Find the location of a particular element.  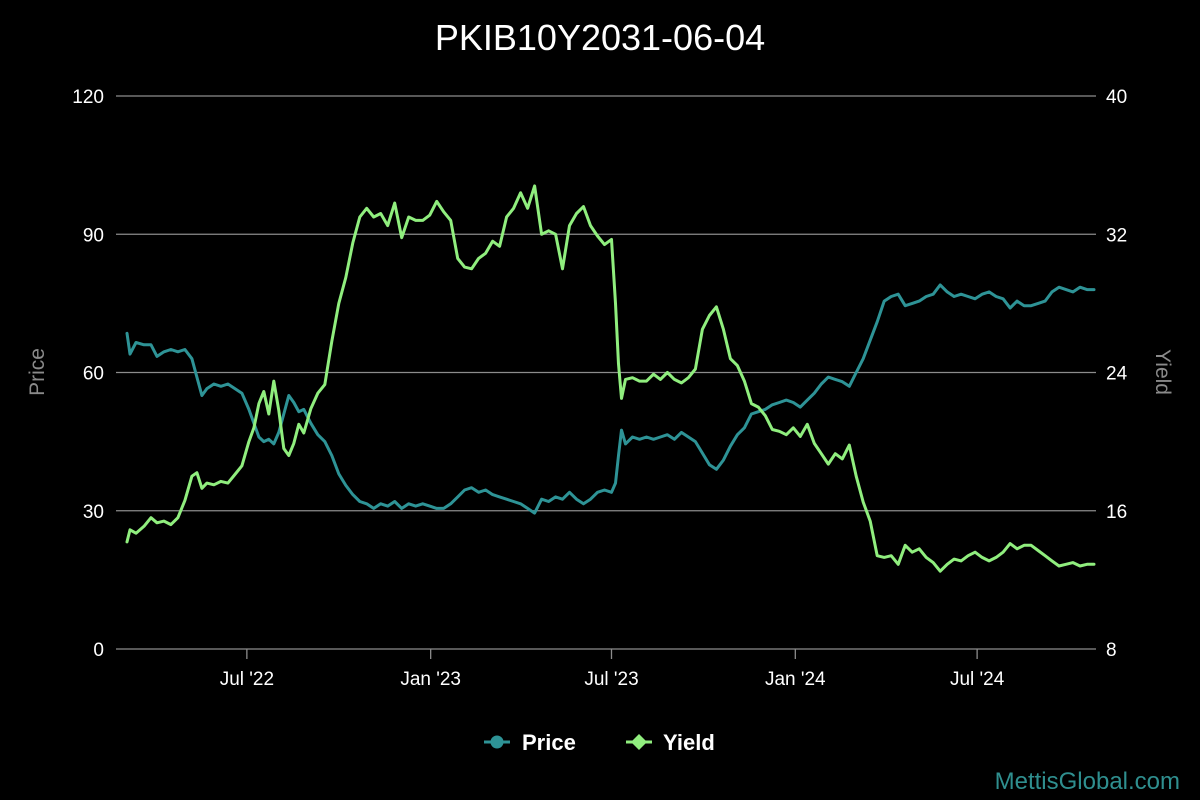

x-tick-label: Jul '22 is located at coordinates (247, 679).